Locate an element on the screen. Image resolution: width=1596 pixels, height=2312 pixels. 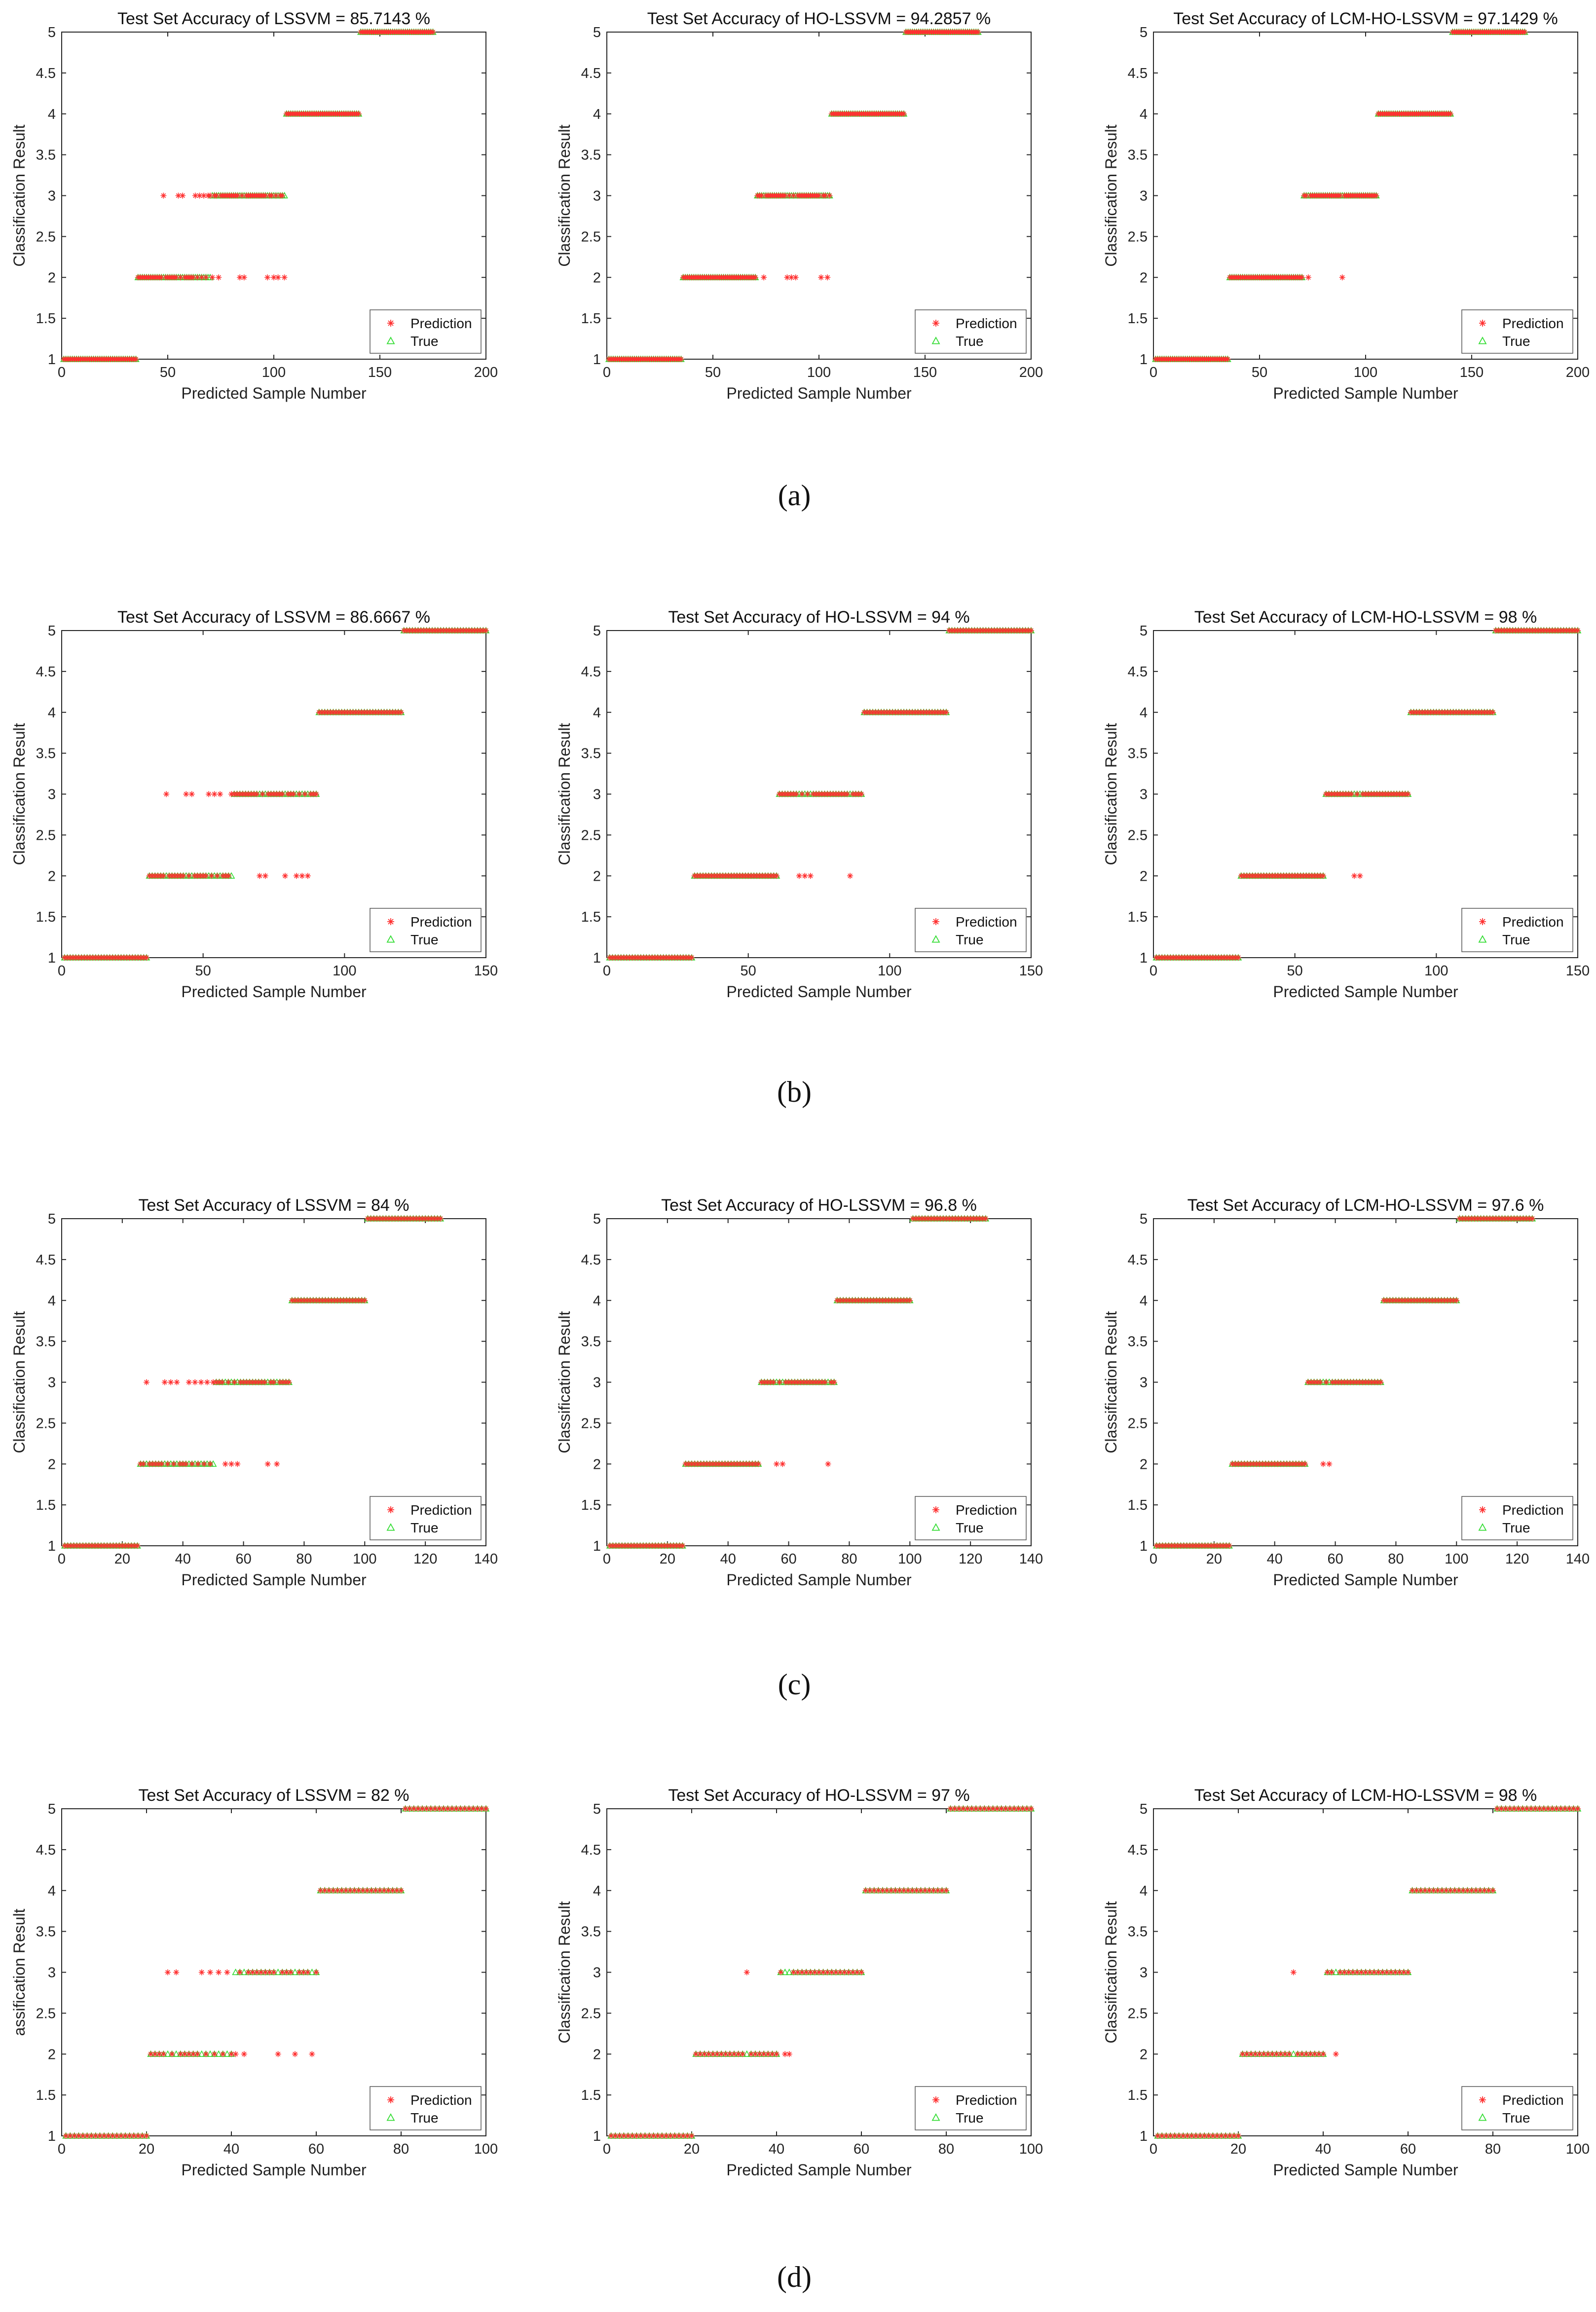
y-tick-label: 1 is located at coordinates (1144, 360).